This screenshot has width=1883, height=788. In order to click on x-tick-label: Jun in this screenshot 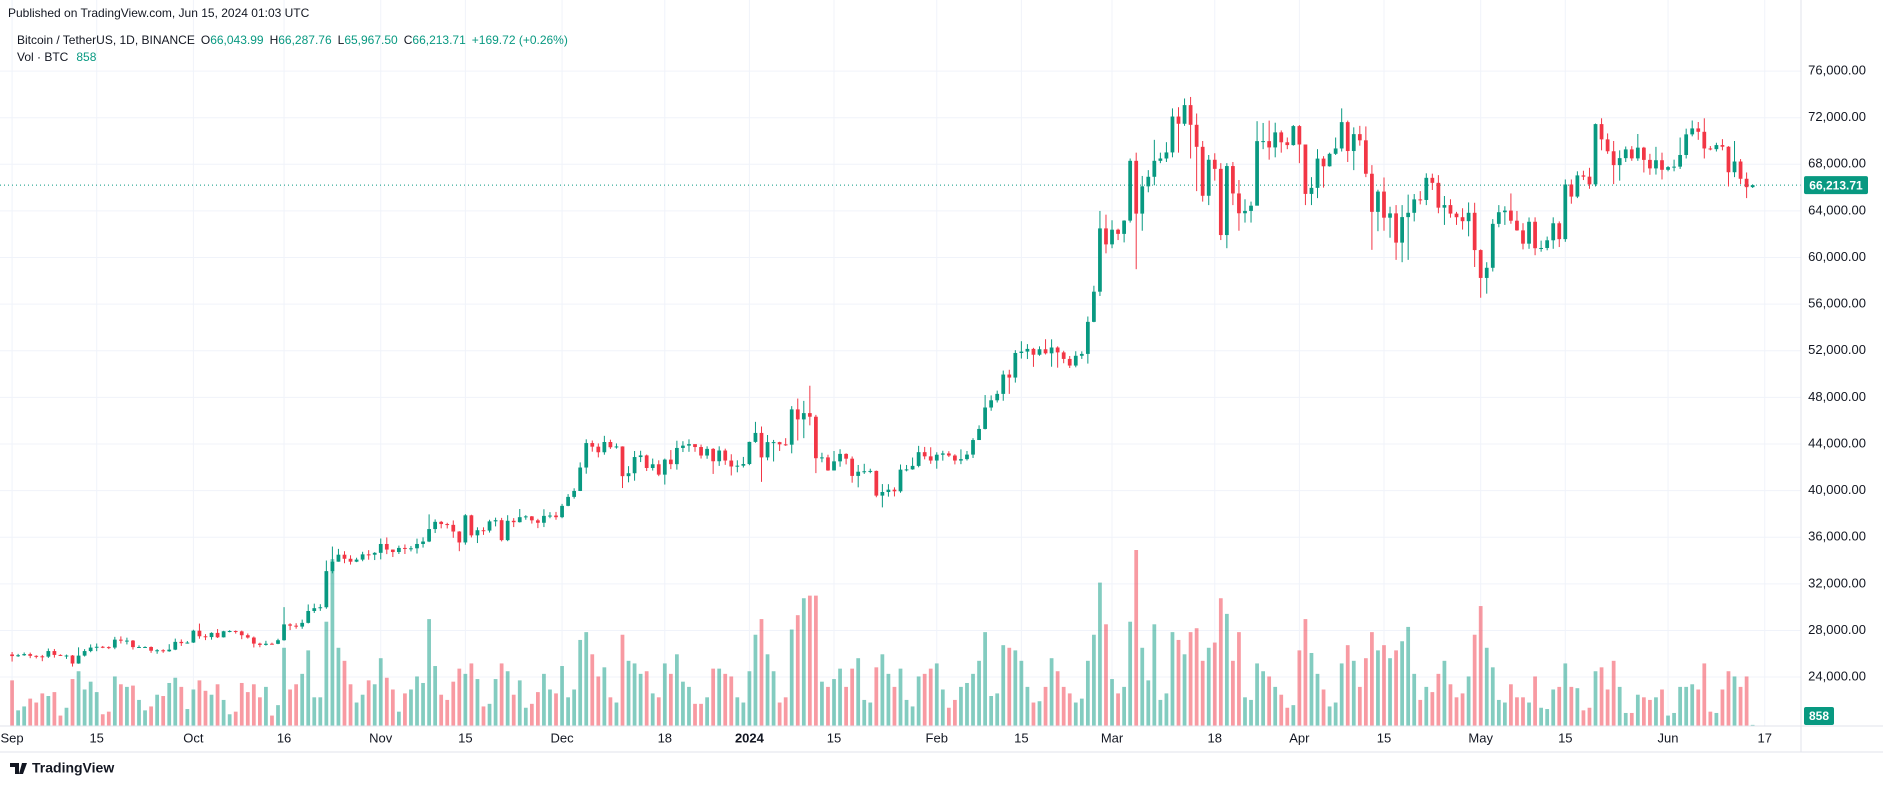, I will do `click(1668, 737)`.